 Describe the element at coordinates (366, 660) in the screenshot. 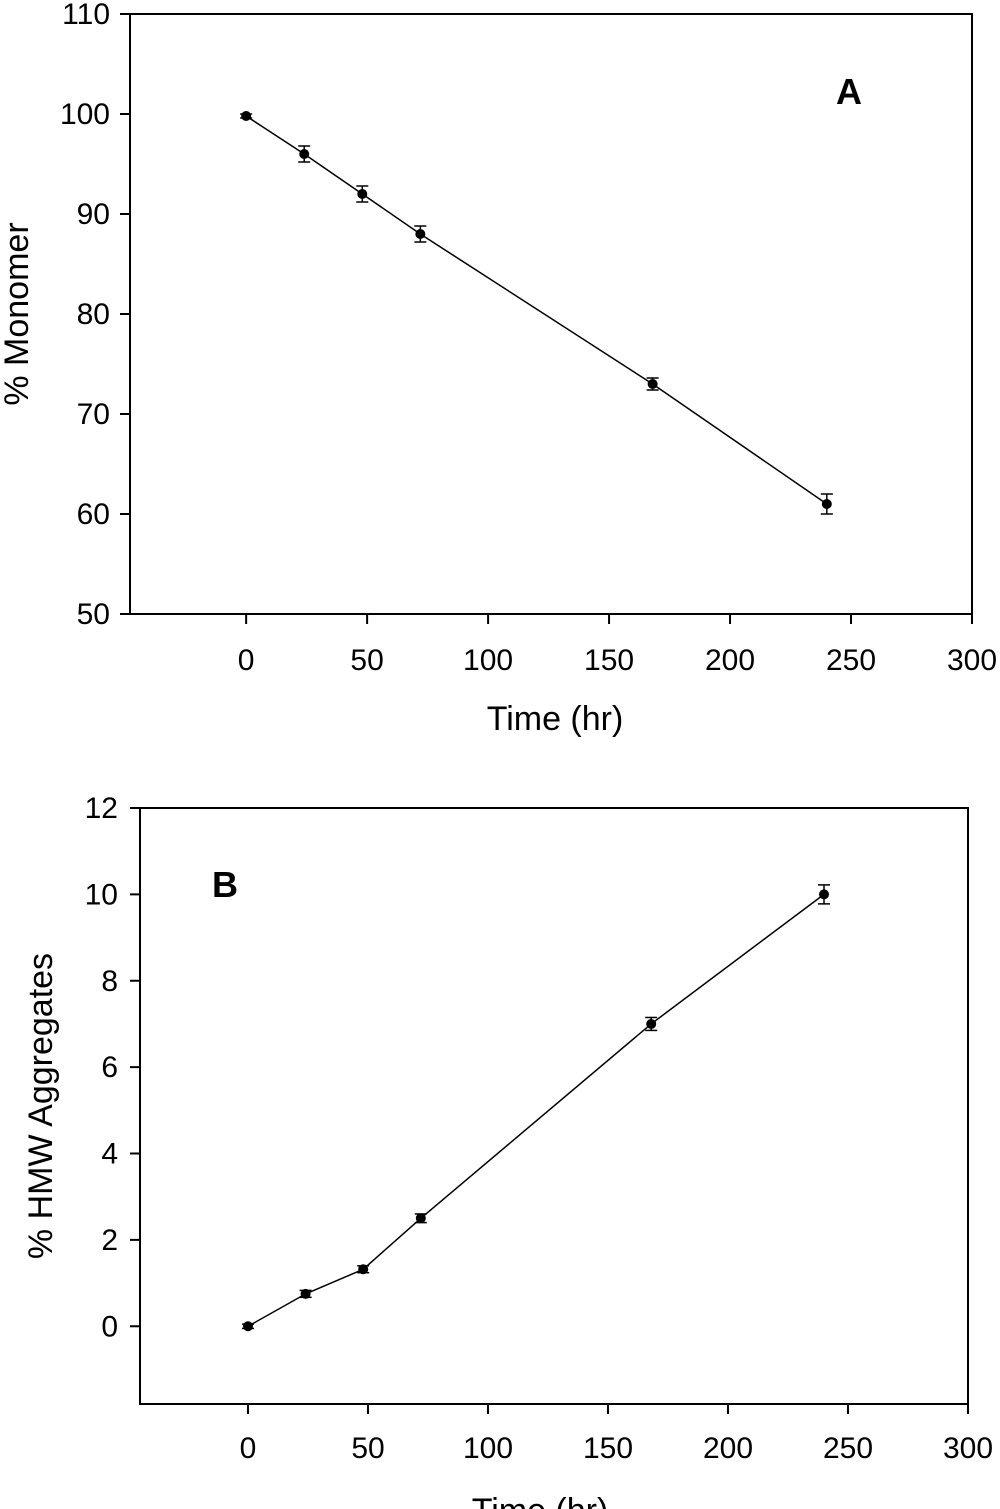

I see `panel-a-x-tick-label: 50` at that location.